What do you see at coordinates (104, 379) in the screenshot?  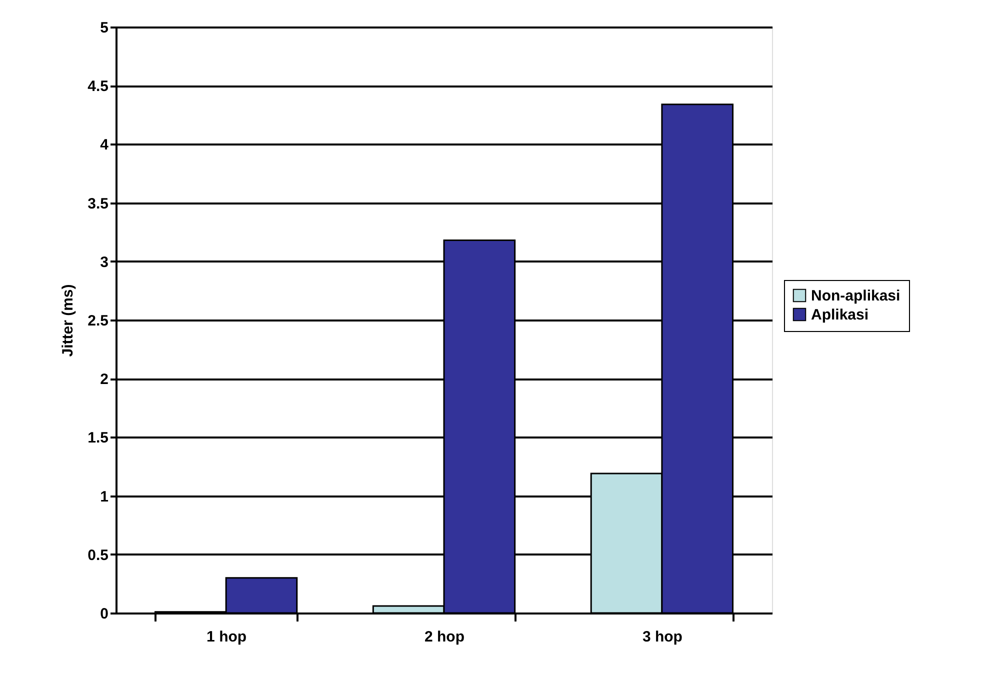 I see `y-tick-label: 2` at bounding box center [104, 379].